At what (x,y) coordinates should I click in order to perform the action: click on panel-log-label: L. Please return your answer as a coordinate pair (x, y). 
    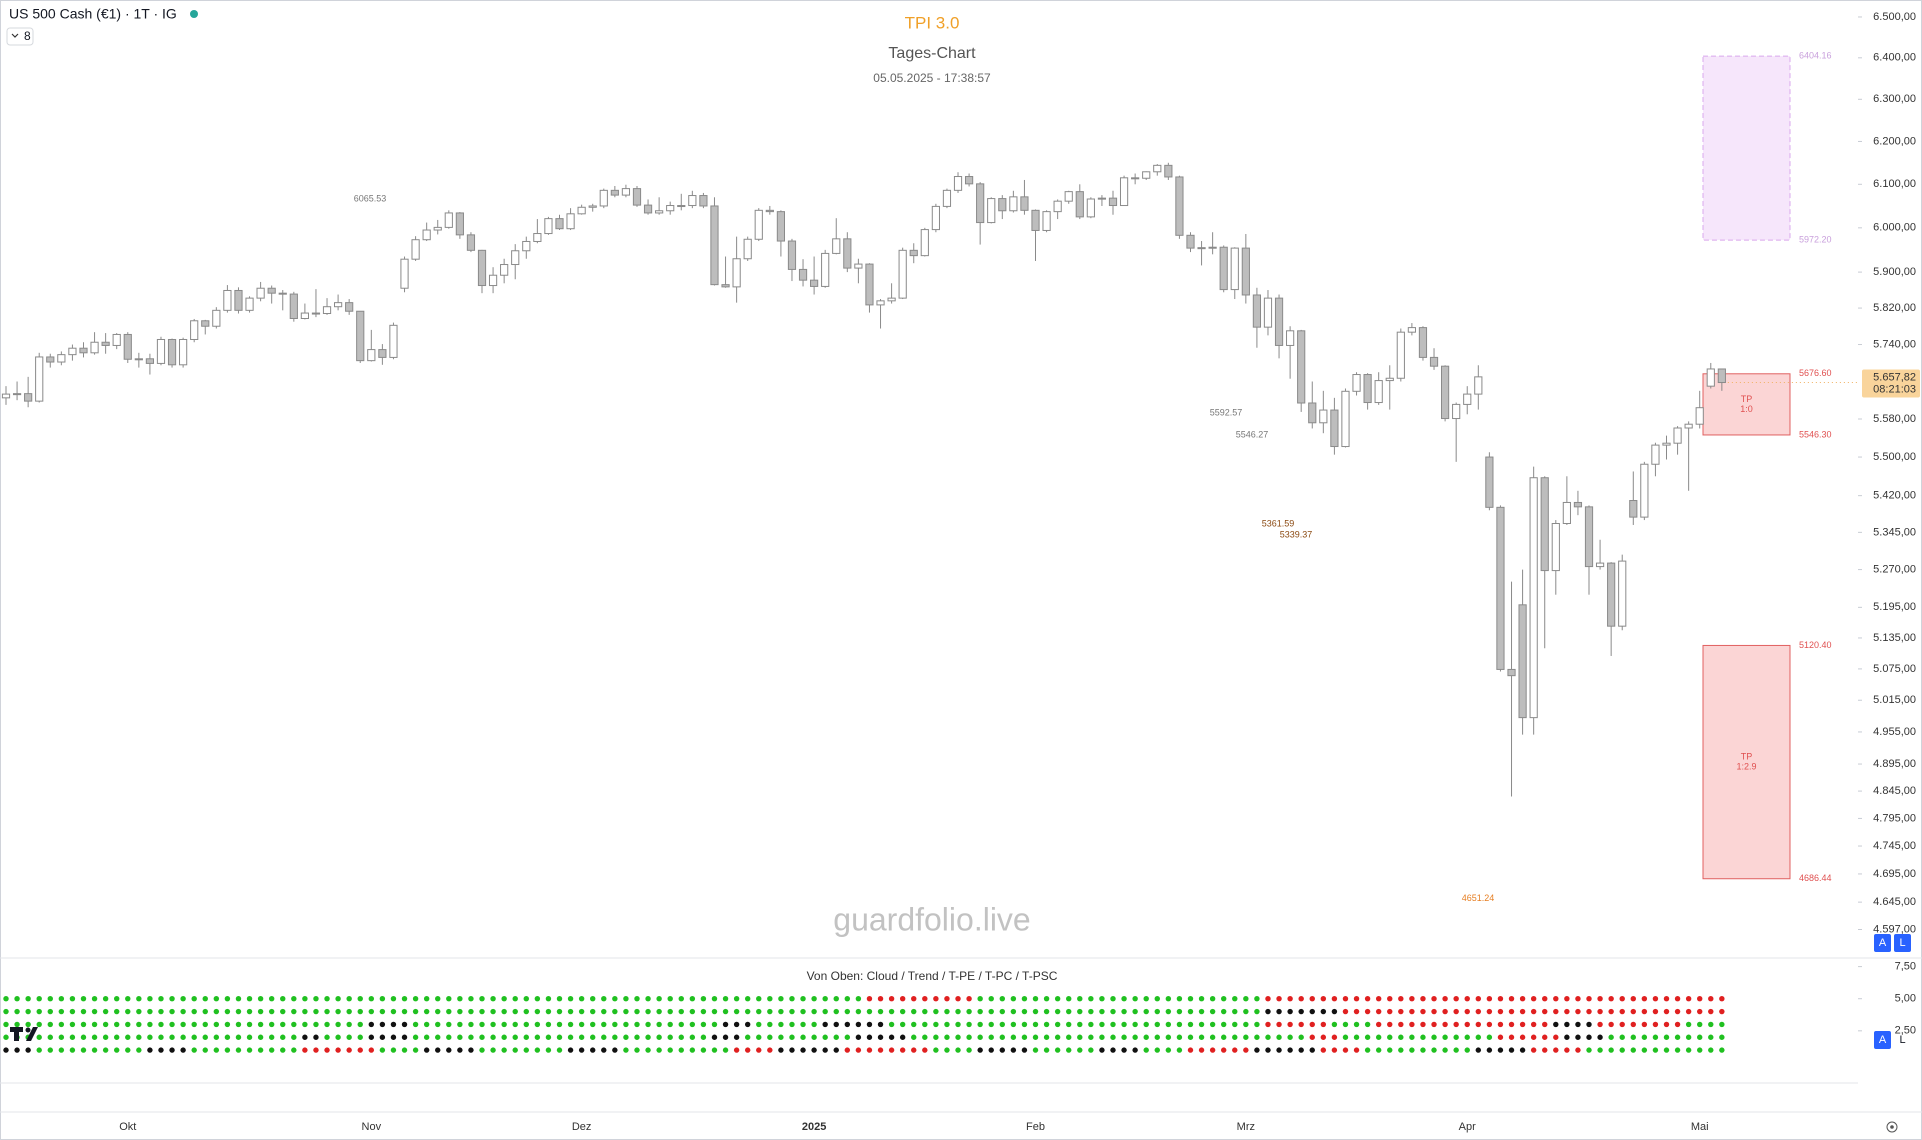
    Looking at the image, I should click on (1902, 1040).